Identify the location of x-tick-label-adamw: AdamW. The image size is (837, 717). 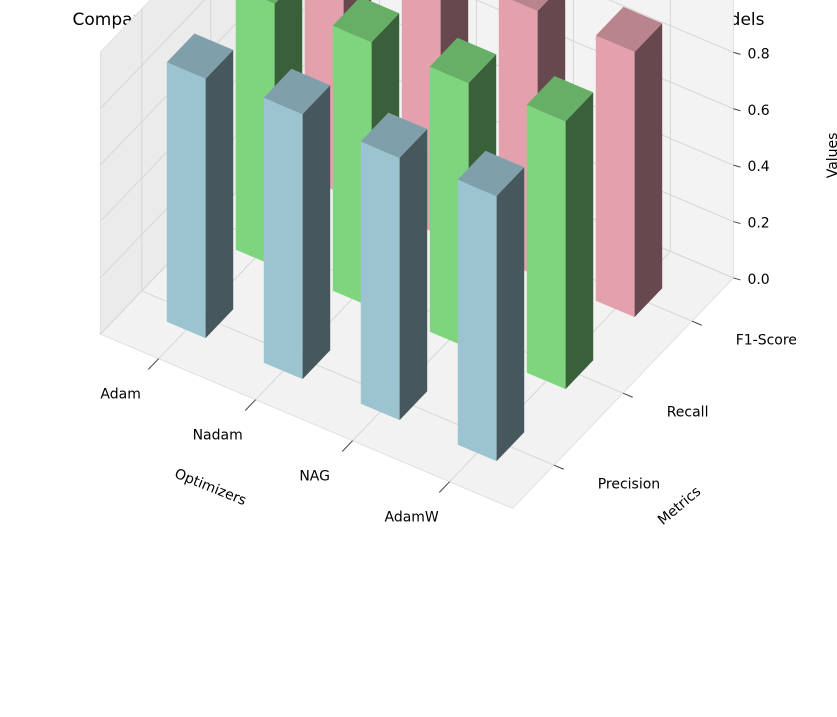
(412, 517).